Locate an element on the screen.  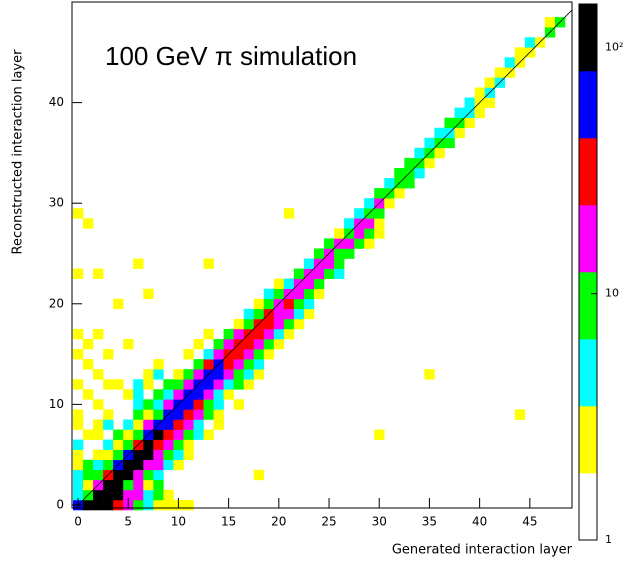
colorbar-tick-label: 1 is located at coordinates (608, 539).